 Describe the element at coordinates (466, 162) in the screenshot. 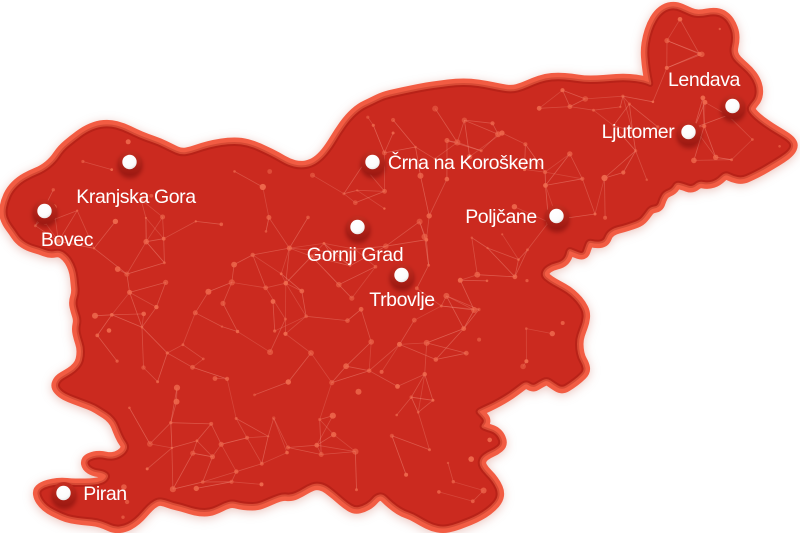

I see `city-label-crna-na-koroskem: Črna na Koroškem` at that location.